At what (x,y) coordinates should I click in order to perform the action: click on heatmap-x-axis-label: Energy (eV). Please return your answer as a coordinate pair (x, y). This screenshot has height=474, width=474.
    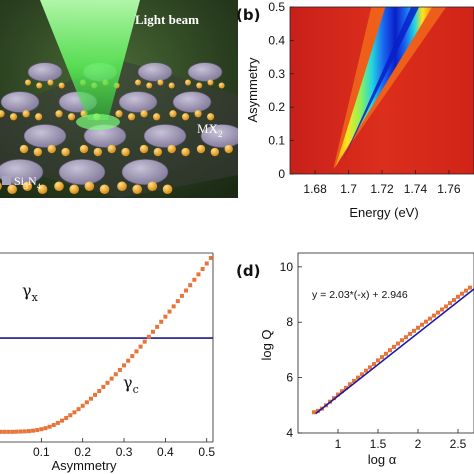
    Looking at the image, I should click on (383, 212).